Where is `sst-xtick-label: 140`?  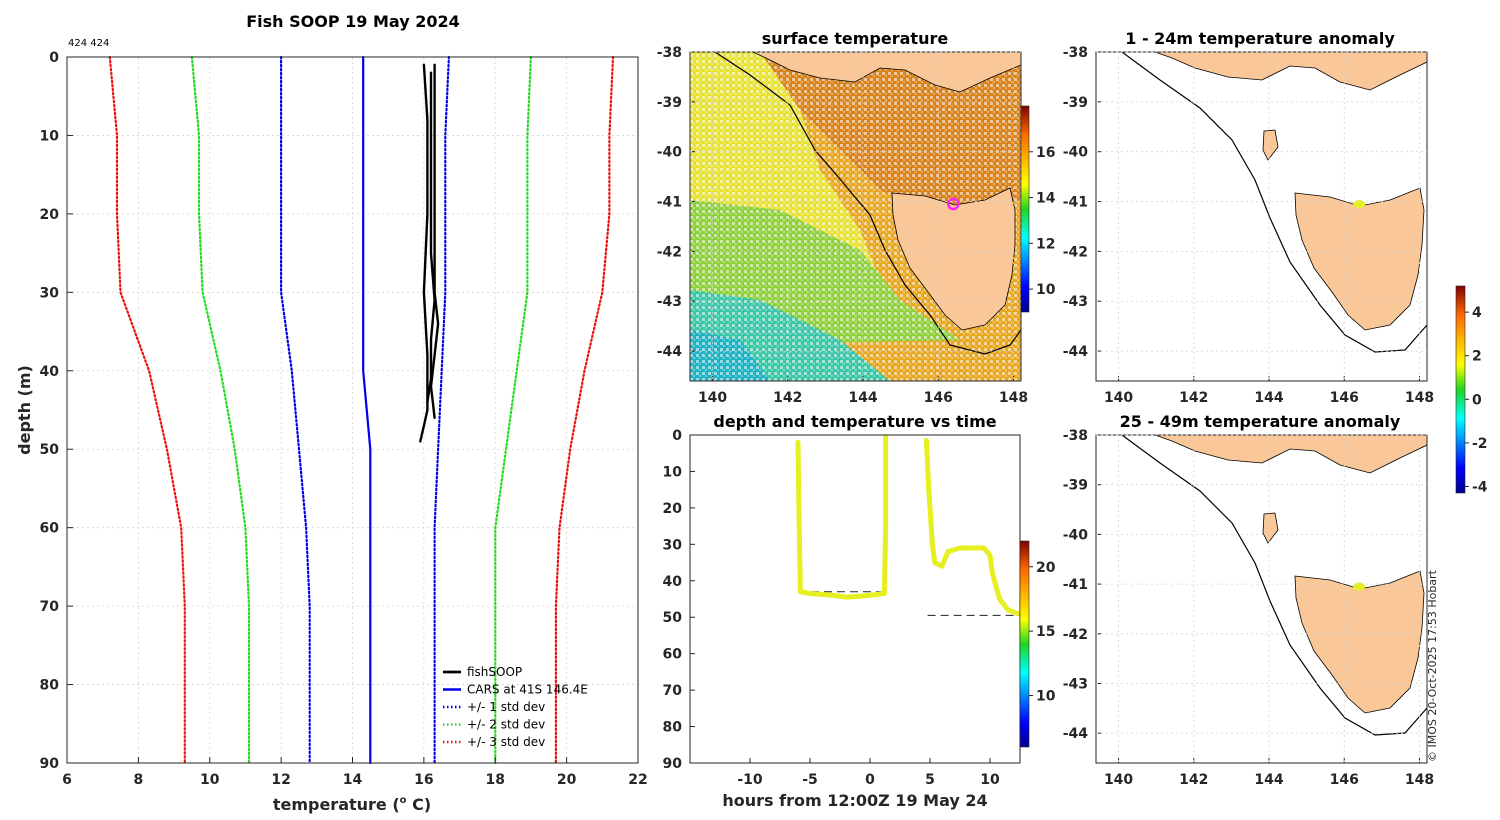 sst-xtick-label: 140 is located at coordinates (712, 398).